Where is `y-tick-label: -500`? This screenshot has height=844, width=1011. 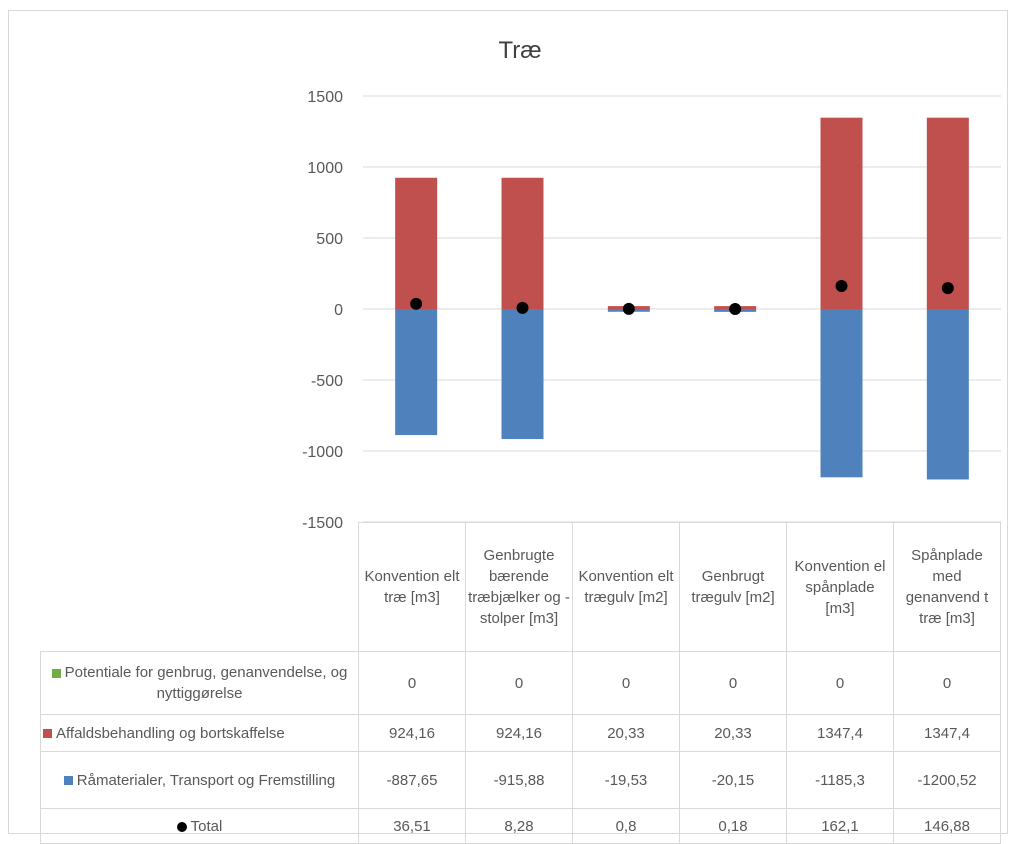 y-tick-label: -500 is located at coordinates (327, 381).